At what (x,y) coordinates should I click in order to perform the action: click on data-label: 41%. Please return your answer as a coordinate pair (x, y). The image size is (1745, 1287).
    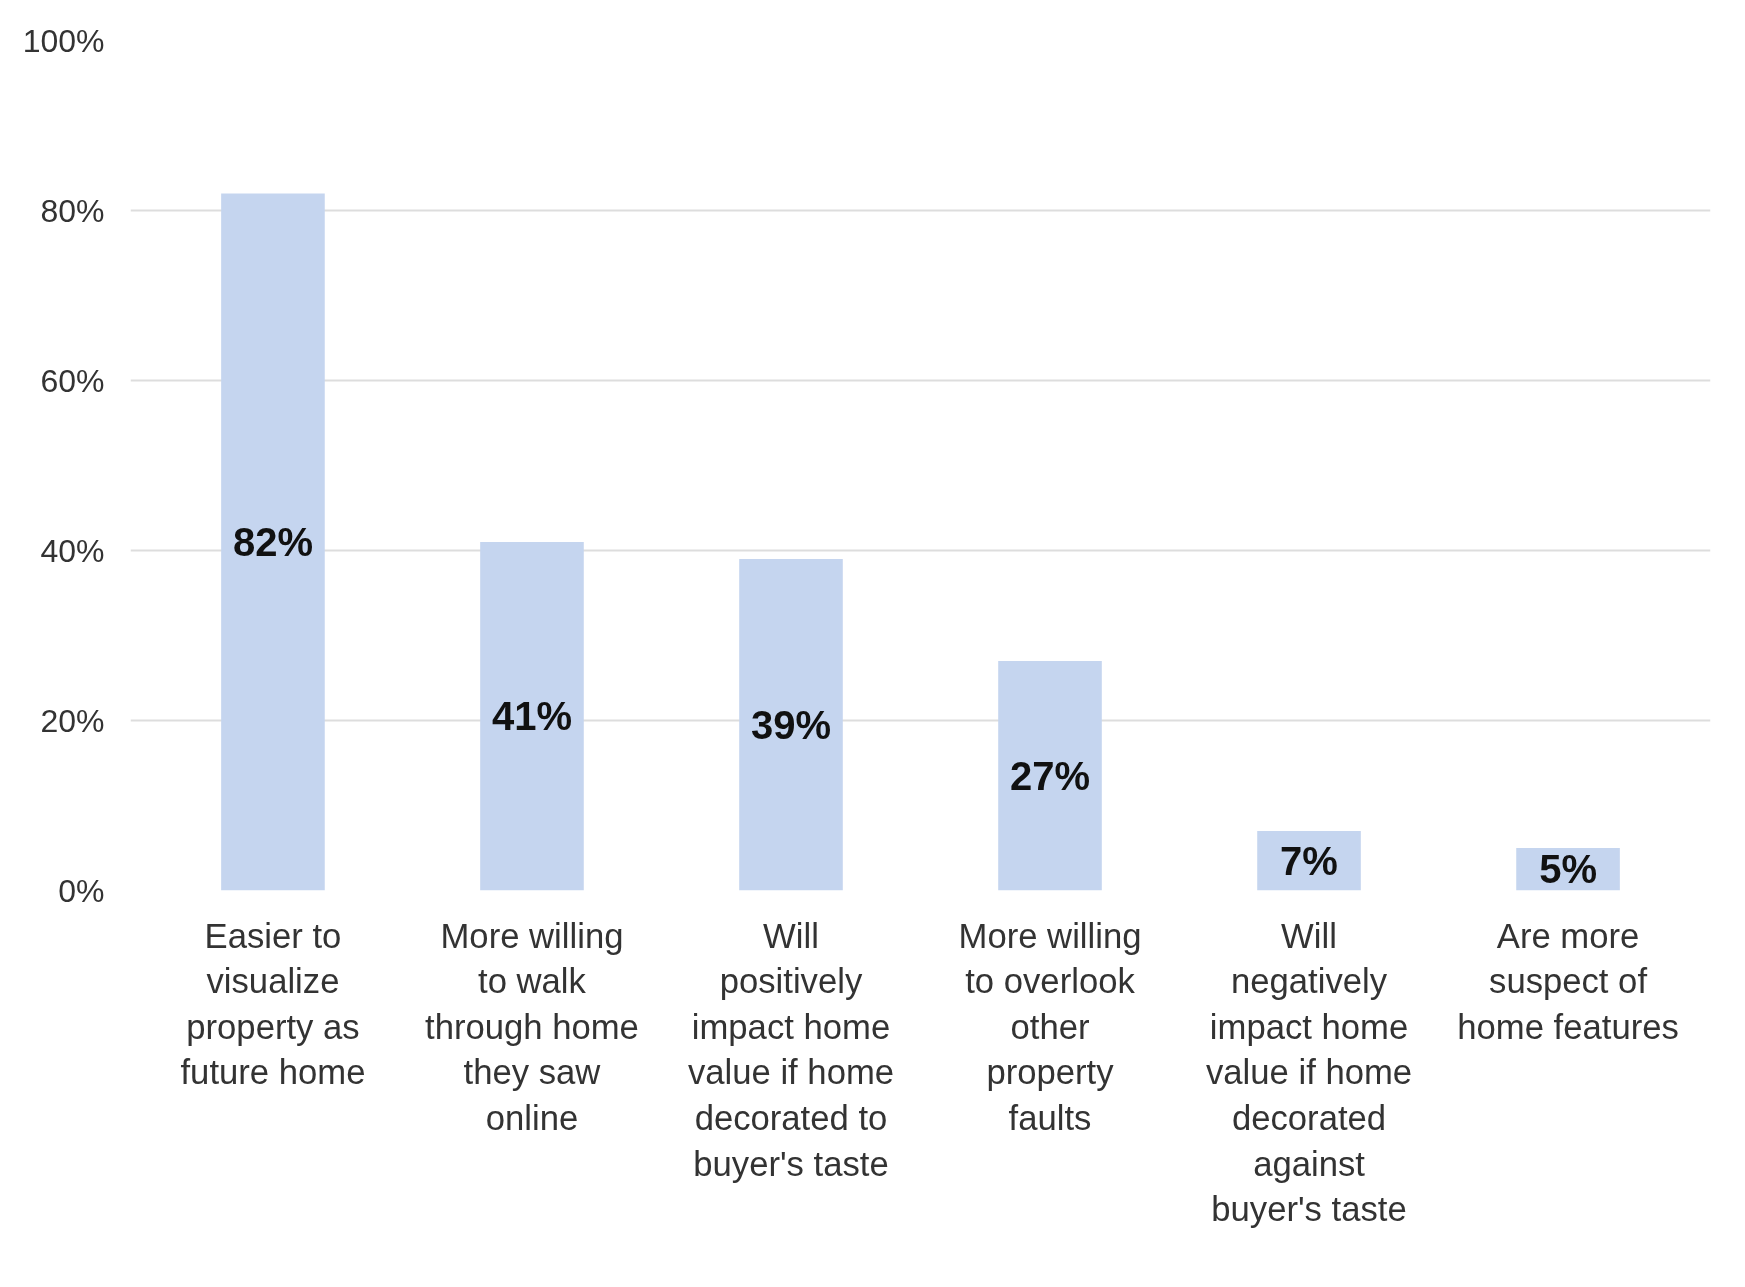
    Looking at the image, I should click on (532, 716).